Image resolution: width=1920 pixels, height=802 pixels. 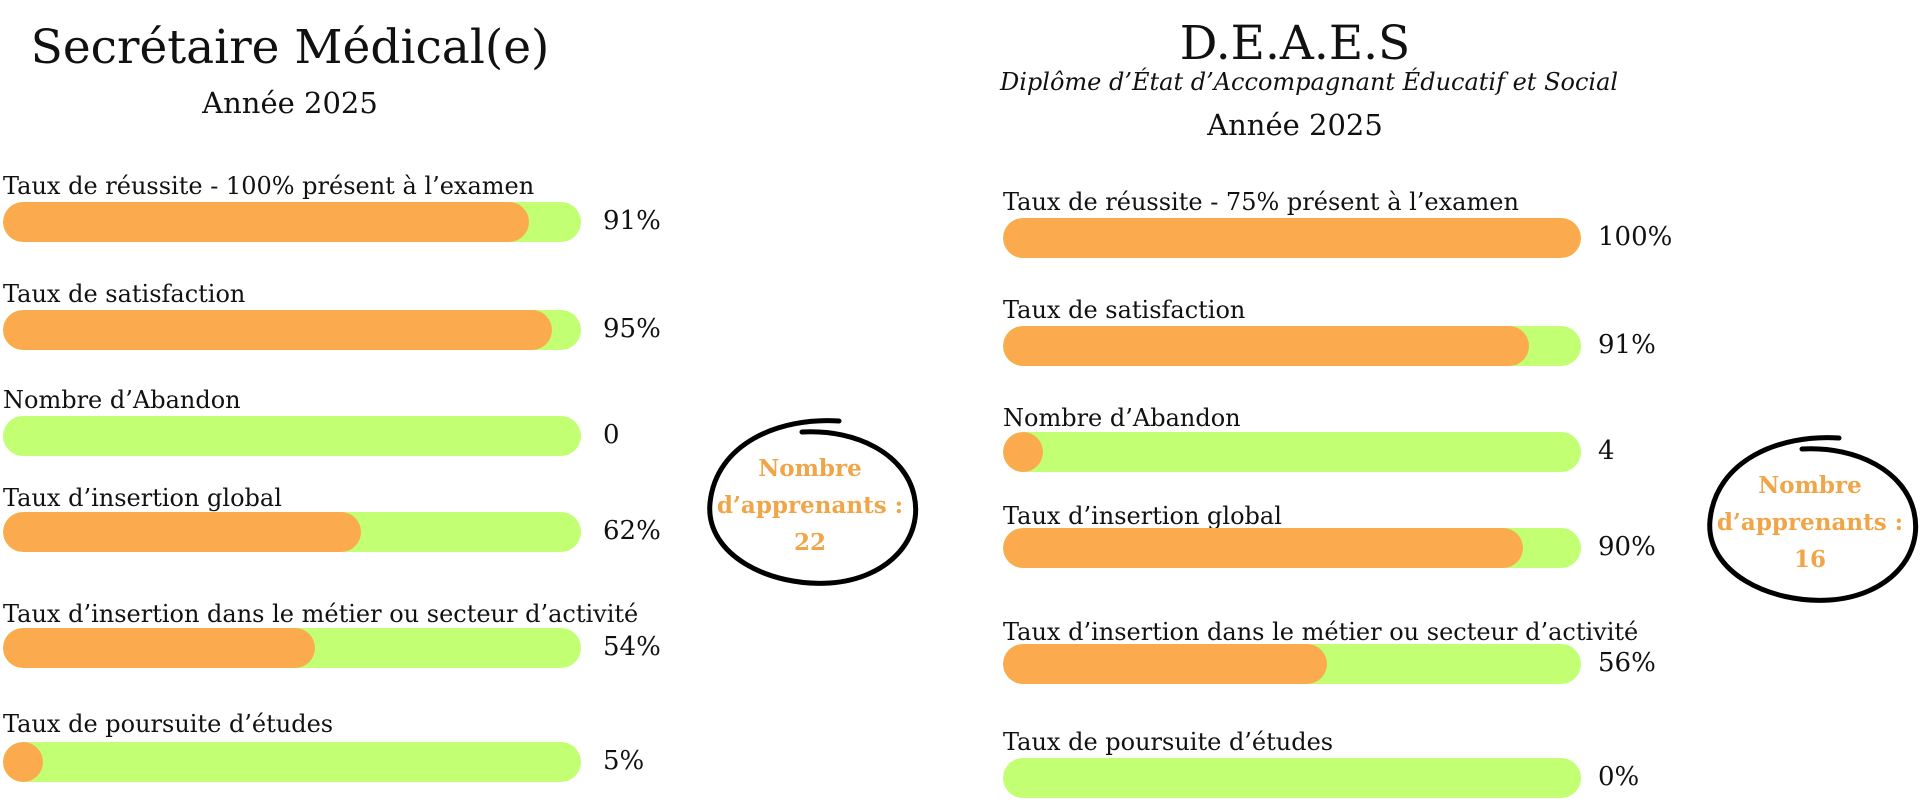 What do you see at coordinates (1606, 451) in the screenshot?
I see `right-bar-value: 4` at bounding box center [1606, 451].